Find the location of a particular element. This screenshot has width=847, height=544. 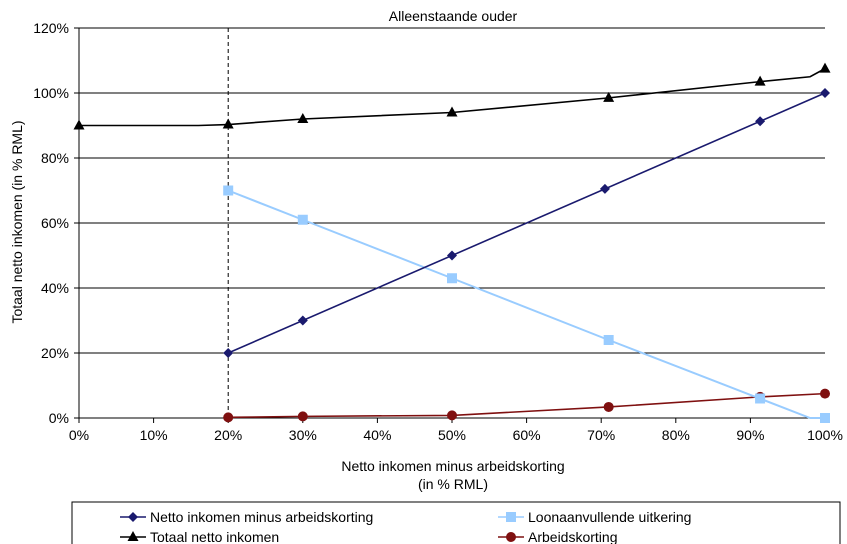

chart-subtitle: Alleenstaande ouder is located at coordinates (453, 16).